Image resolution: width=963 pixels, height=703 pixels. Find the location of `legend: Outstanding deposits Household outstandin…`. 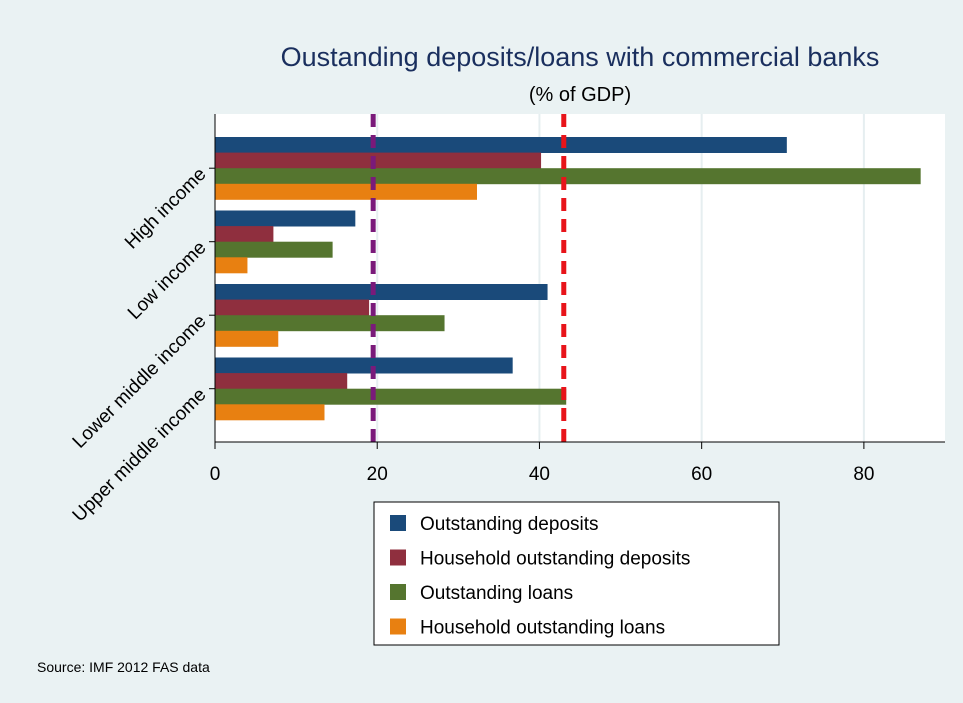

legend: Outstanding deposits Household outstandin… is located at coordinates (576, 573).